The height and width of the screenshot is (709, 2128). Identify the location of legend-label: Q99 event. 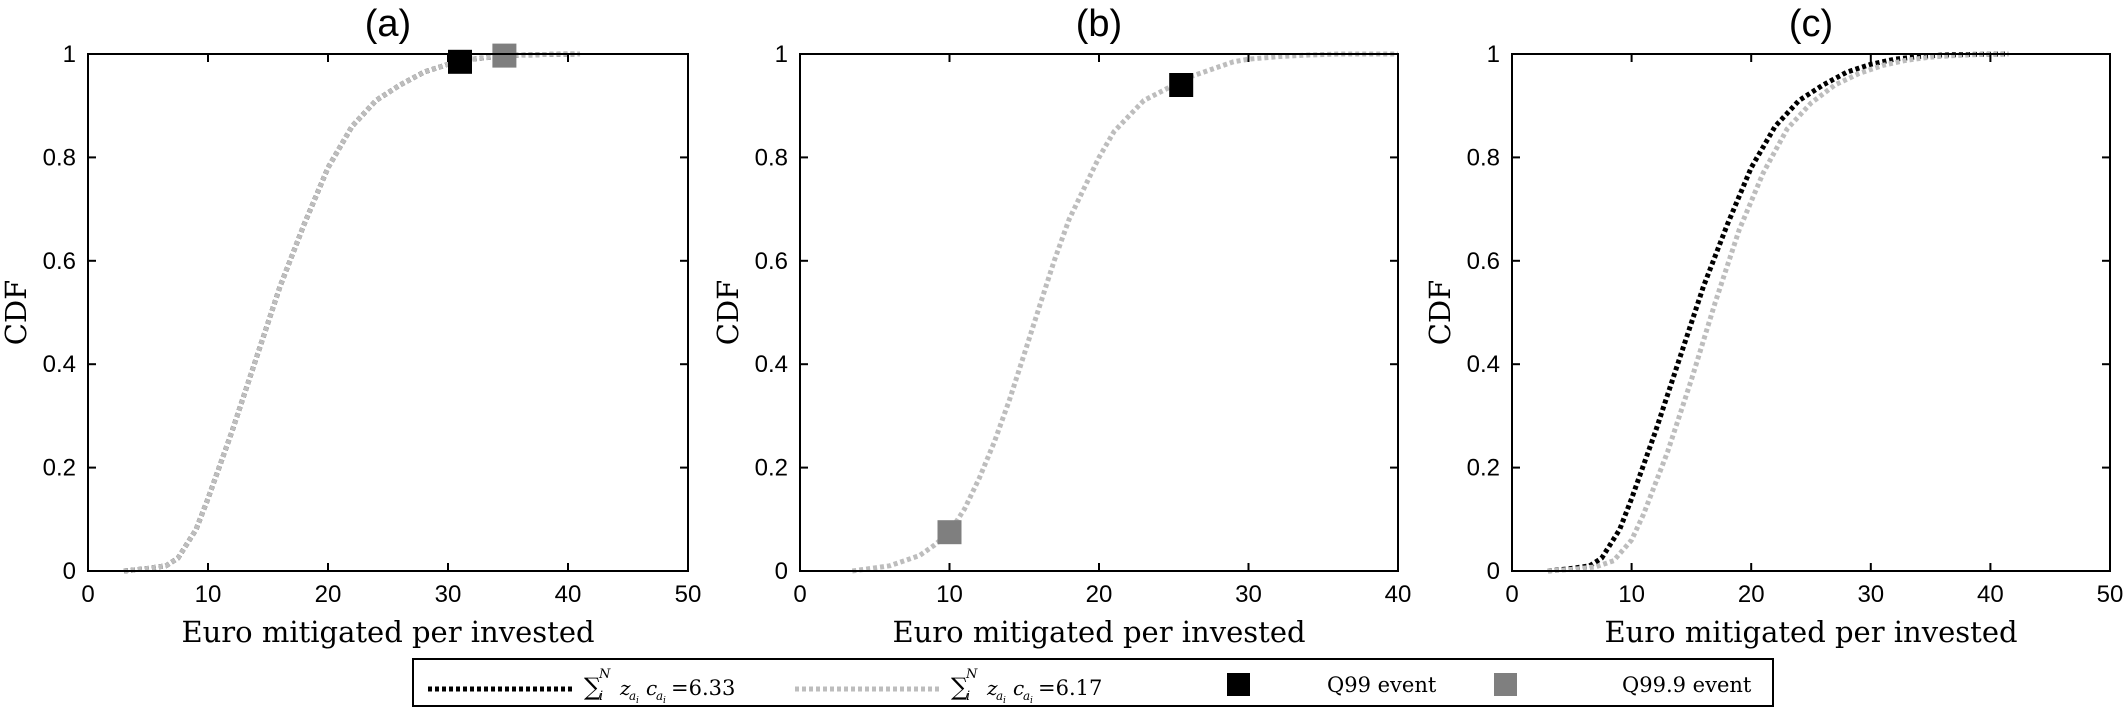
(1382, 685).